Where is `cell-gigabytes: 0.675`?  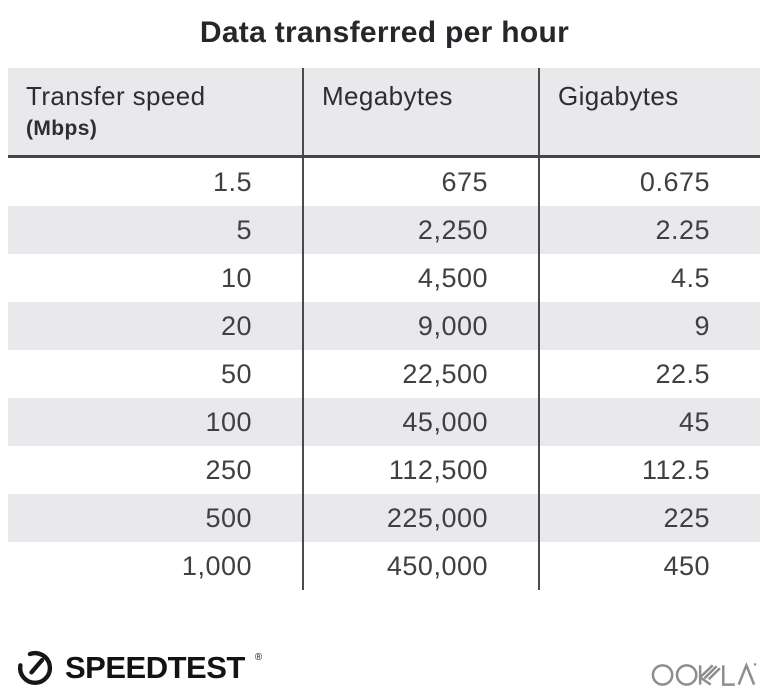 cell-gigabytes: 0.675 is located at coordinates (649, 182).